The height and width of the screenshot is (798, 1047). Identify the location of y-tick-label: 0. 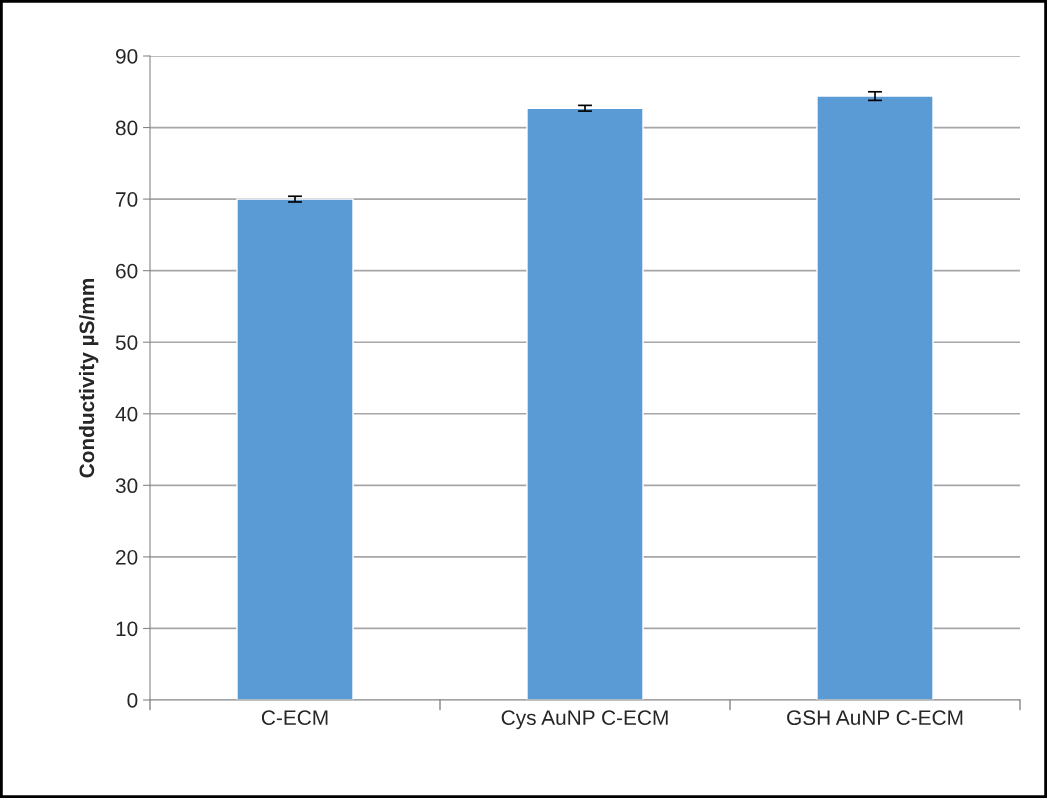
(132, 700).